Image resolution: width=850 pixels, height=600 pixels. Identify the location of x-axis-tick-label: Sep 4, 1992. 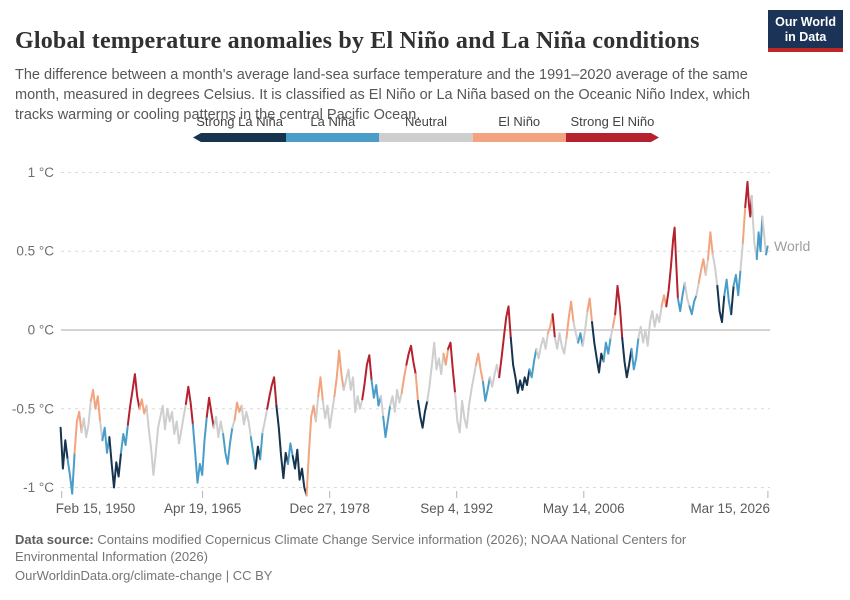
(456, 508).